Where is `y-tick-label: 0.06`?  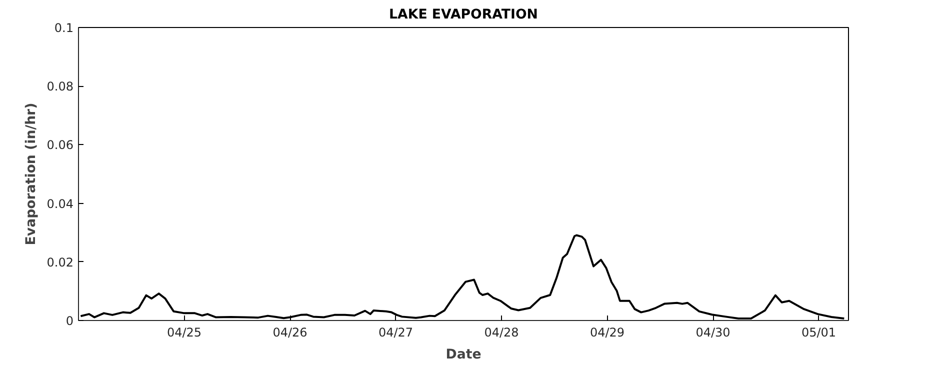 y-tick-label: 0.06 is located at coordinates (60, 145).